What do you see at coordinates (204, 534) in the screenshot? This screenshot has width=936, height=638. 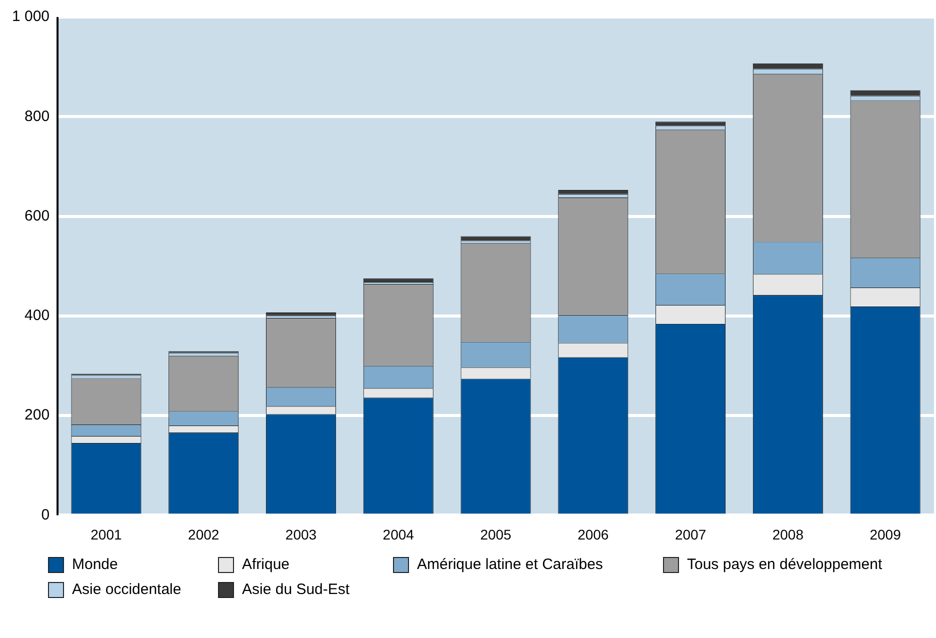 I see `x-tick-label: 2002` at bounding box center [204, 534].